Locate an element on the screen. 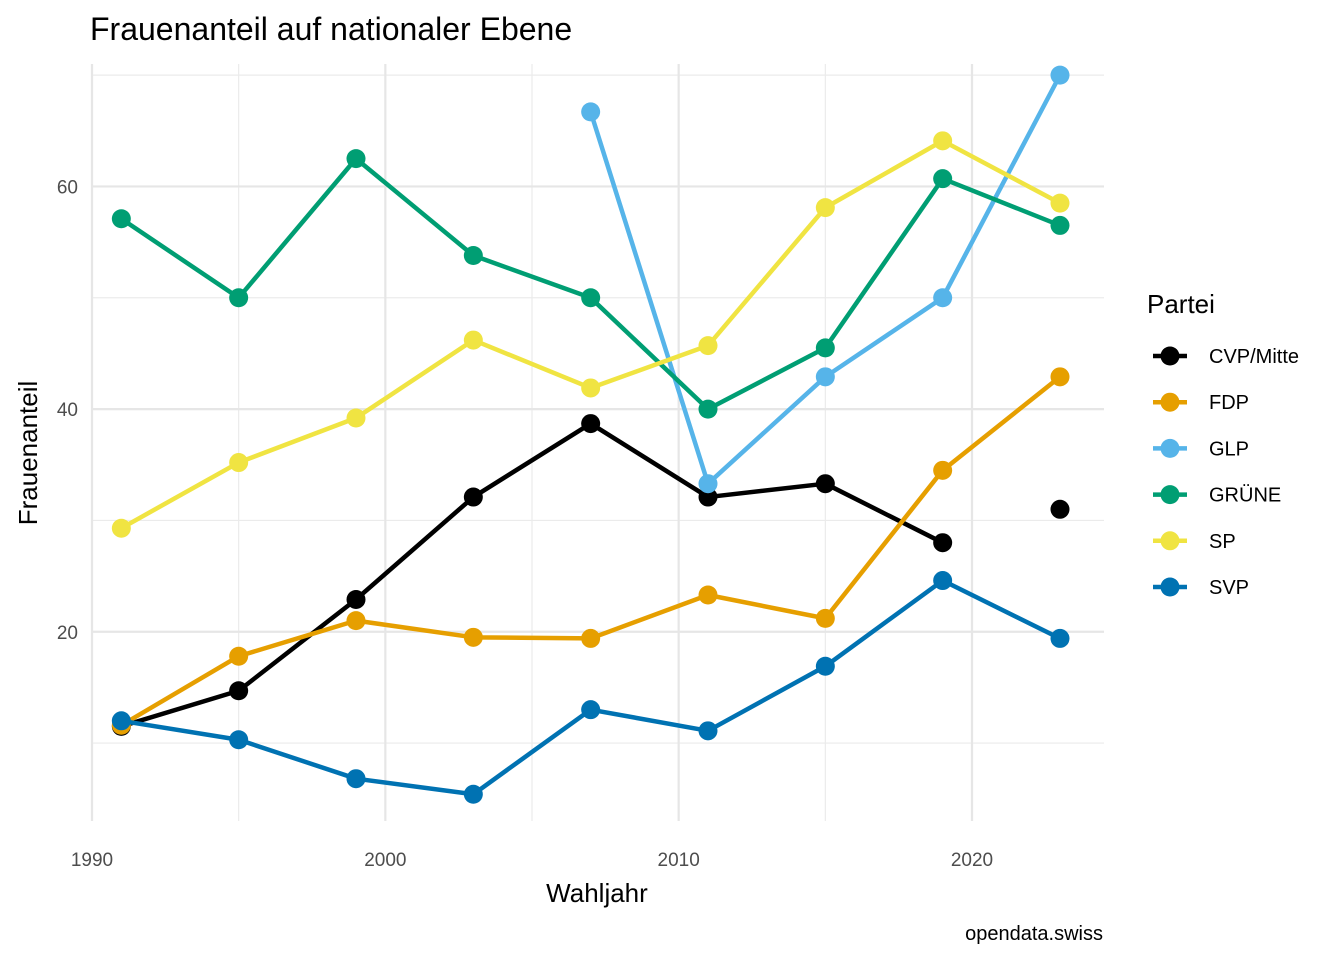 This screenshot has width=1344, height=960. legend-label: SP is located at coordinates (1222, 542).